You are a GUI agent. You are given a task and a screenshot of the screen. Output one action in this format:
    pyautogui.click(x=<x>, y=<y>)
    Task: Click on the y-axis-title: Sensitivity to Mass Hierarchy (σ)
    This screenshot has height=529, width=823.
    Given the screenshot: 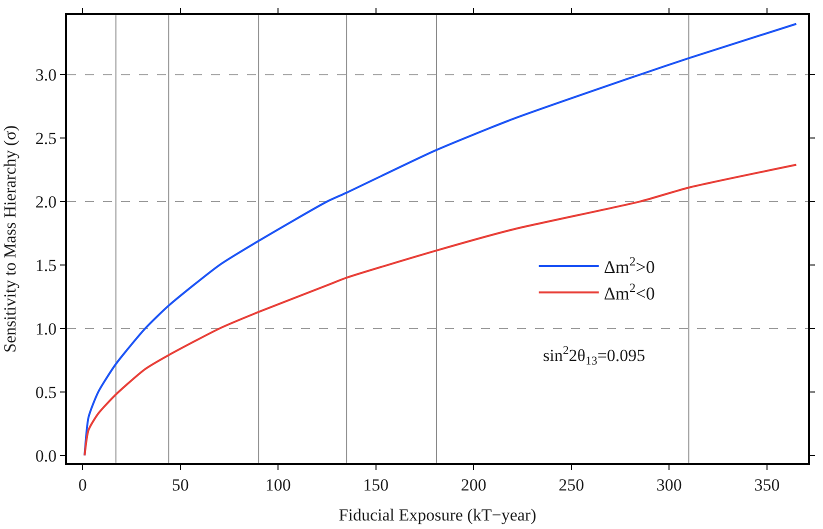 What is the action you would take?
    pyautogui.click(x=10, y=239)
    